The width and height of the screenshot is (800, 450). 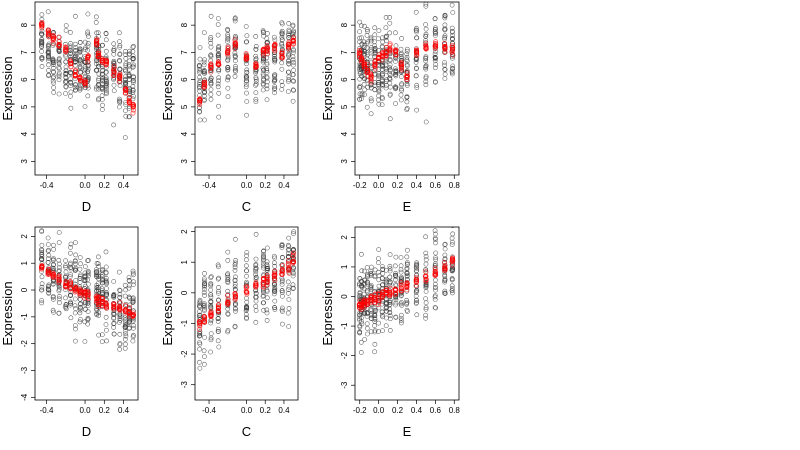 What do you see at coordinates (436, 410) in the screenshot?
I see `x-tick-label: 0.6` at bounding box center [436, 410].